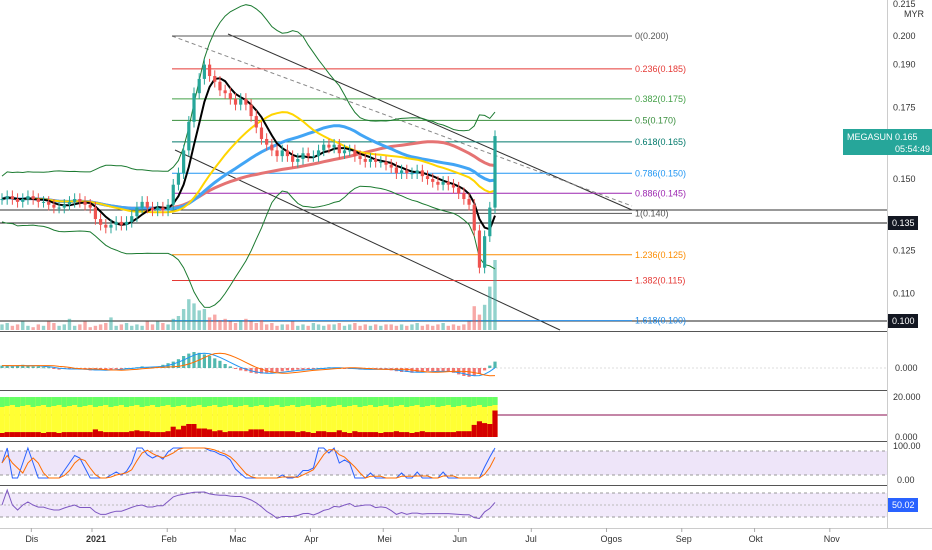  I want to click on pane3-top-label: 100.00, so click(907, 446).